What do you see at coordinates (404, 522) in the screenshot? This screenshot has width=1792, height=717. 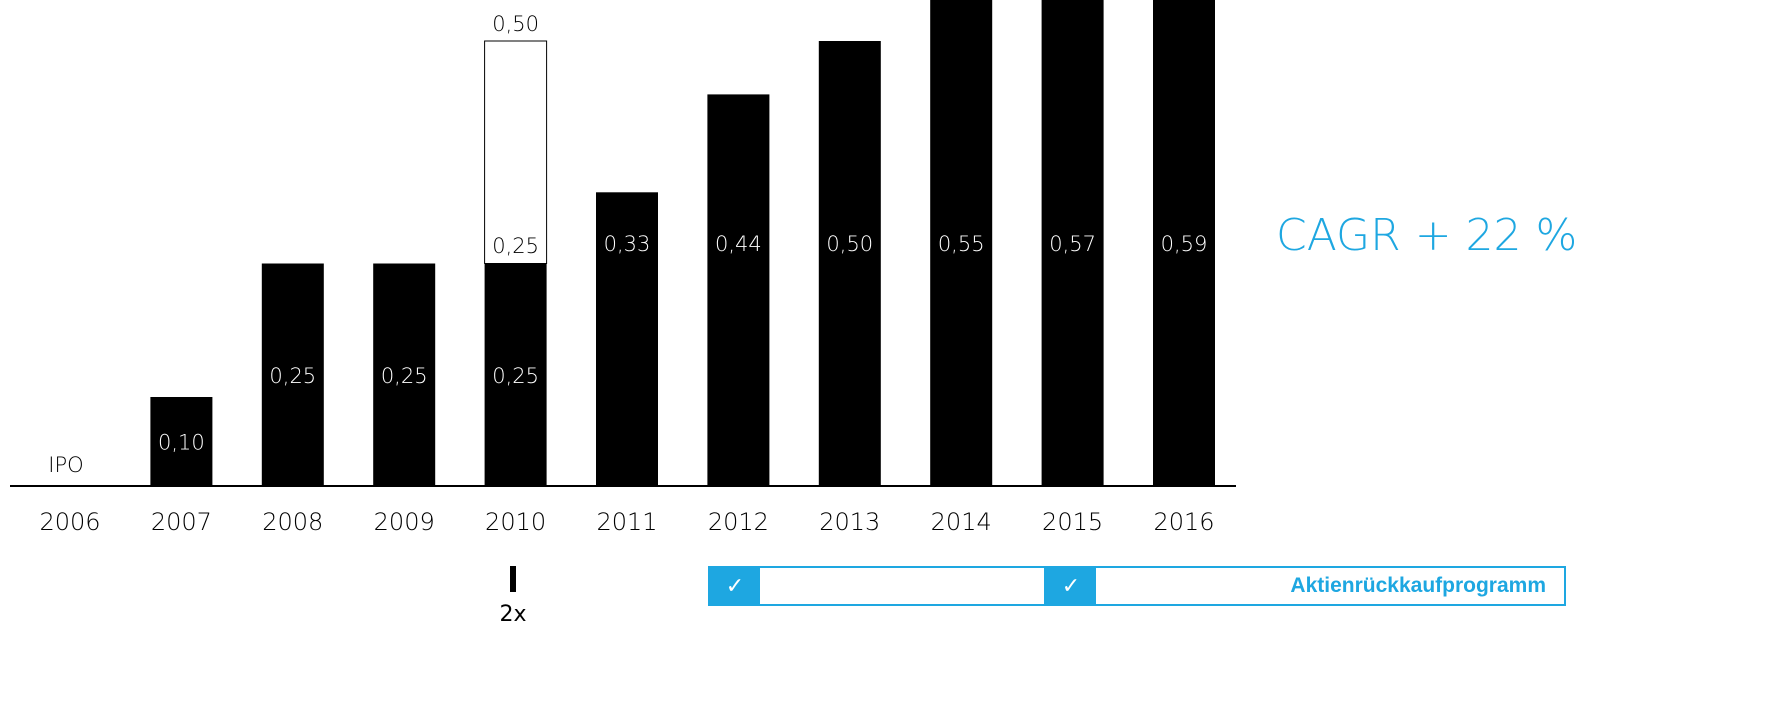 I see `x-tick-label: 2009` at bounding box center [404, 522].